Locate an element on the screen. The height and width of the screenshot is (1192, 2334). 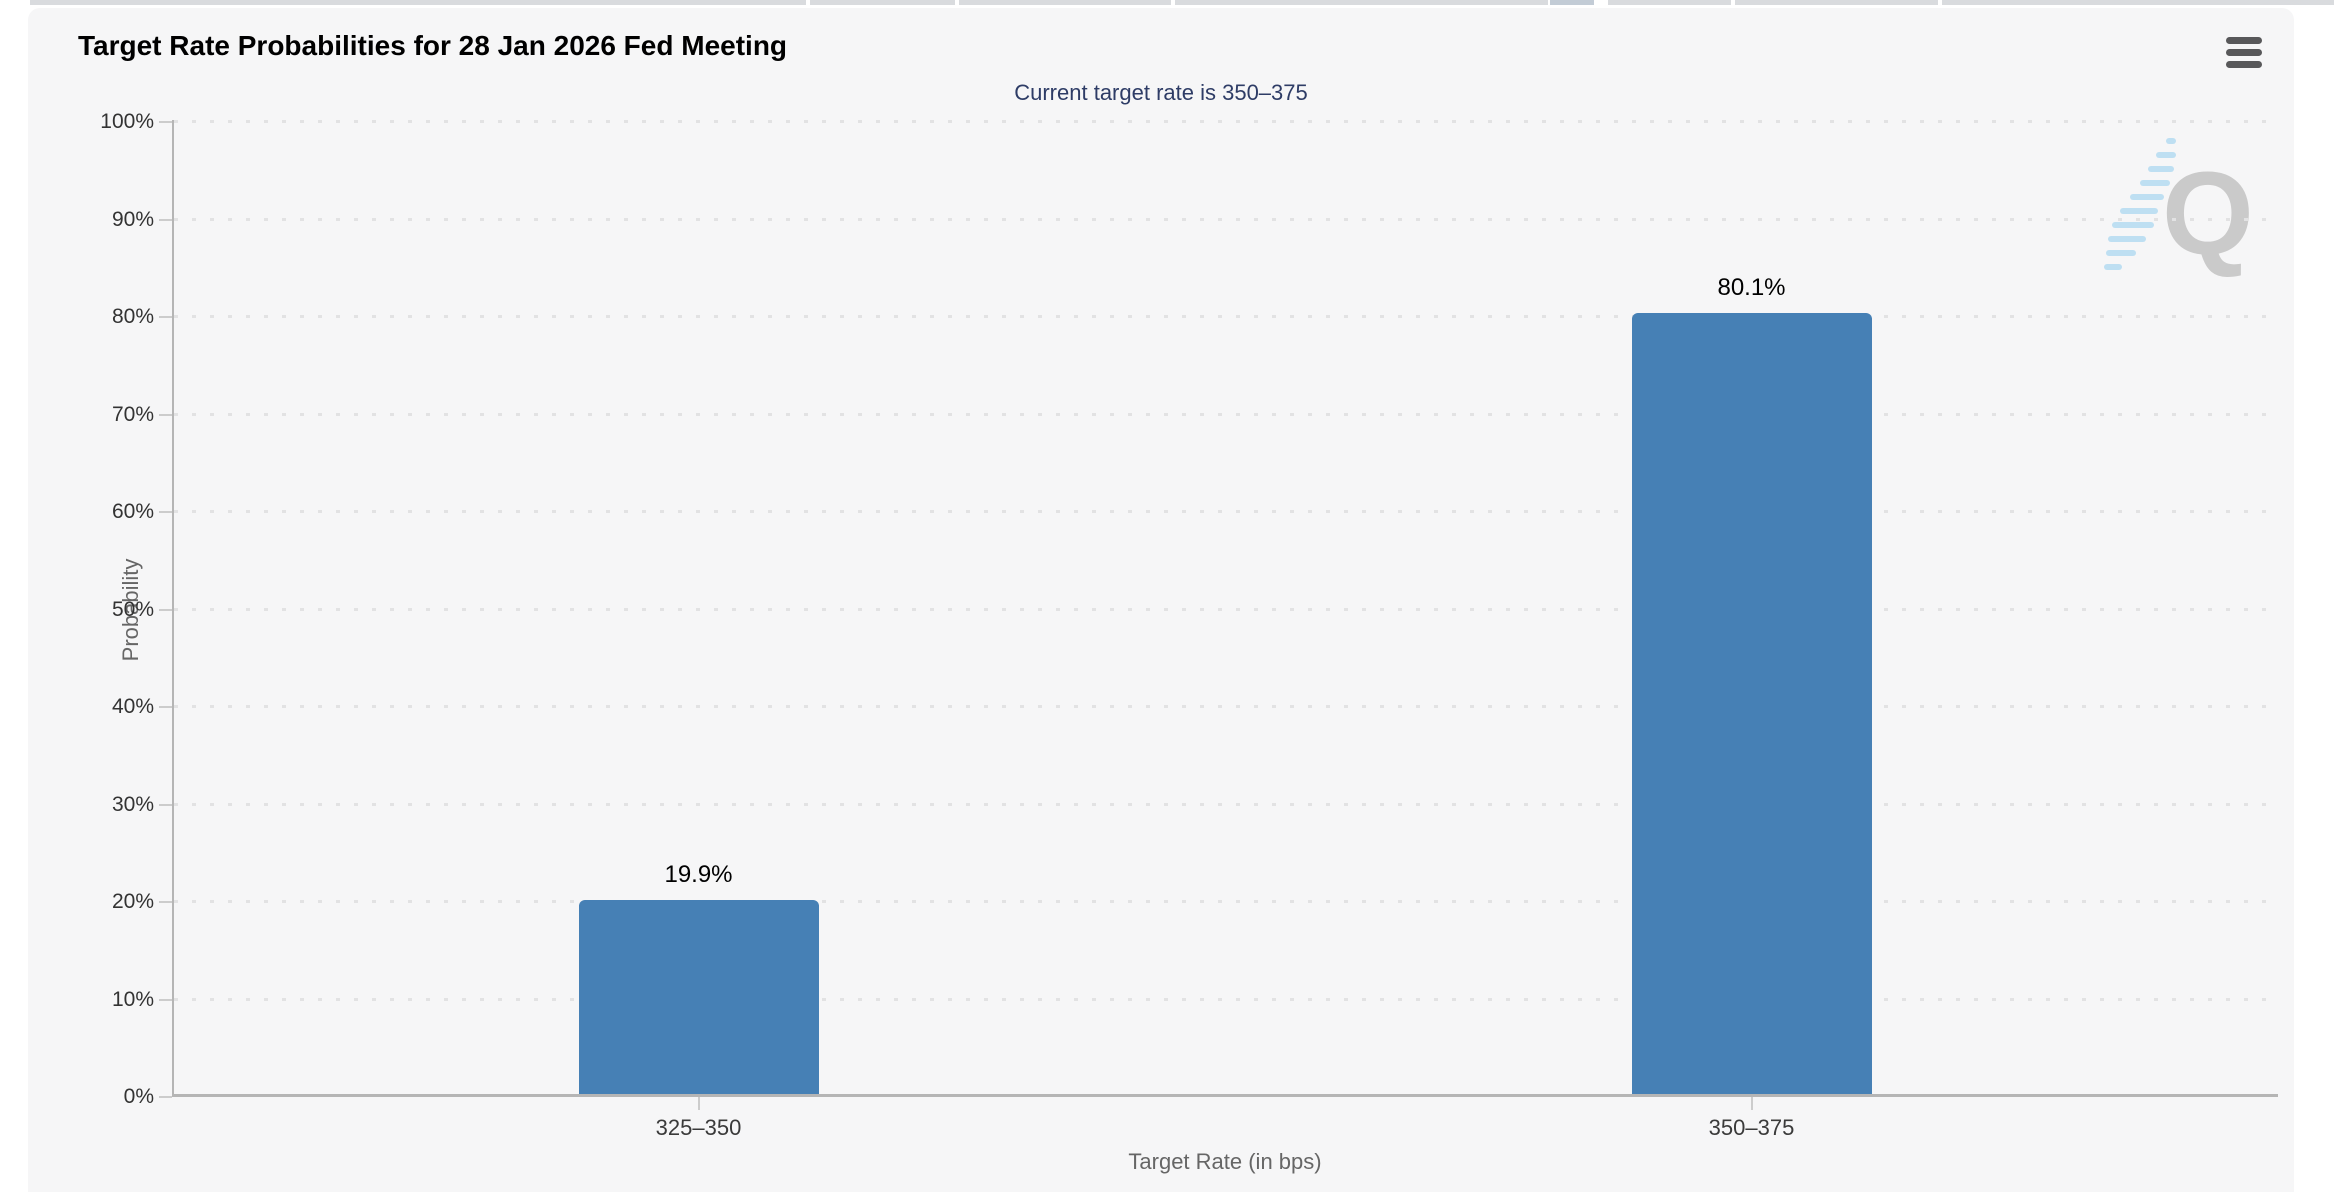
bar-value-label: 19.9% is located at coordinates (698, 874).